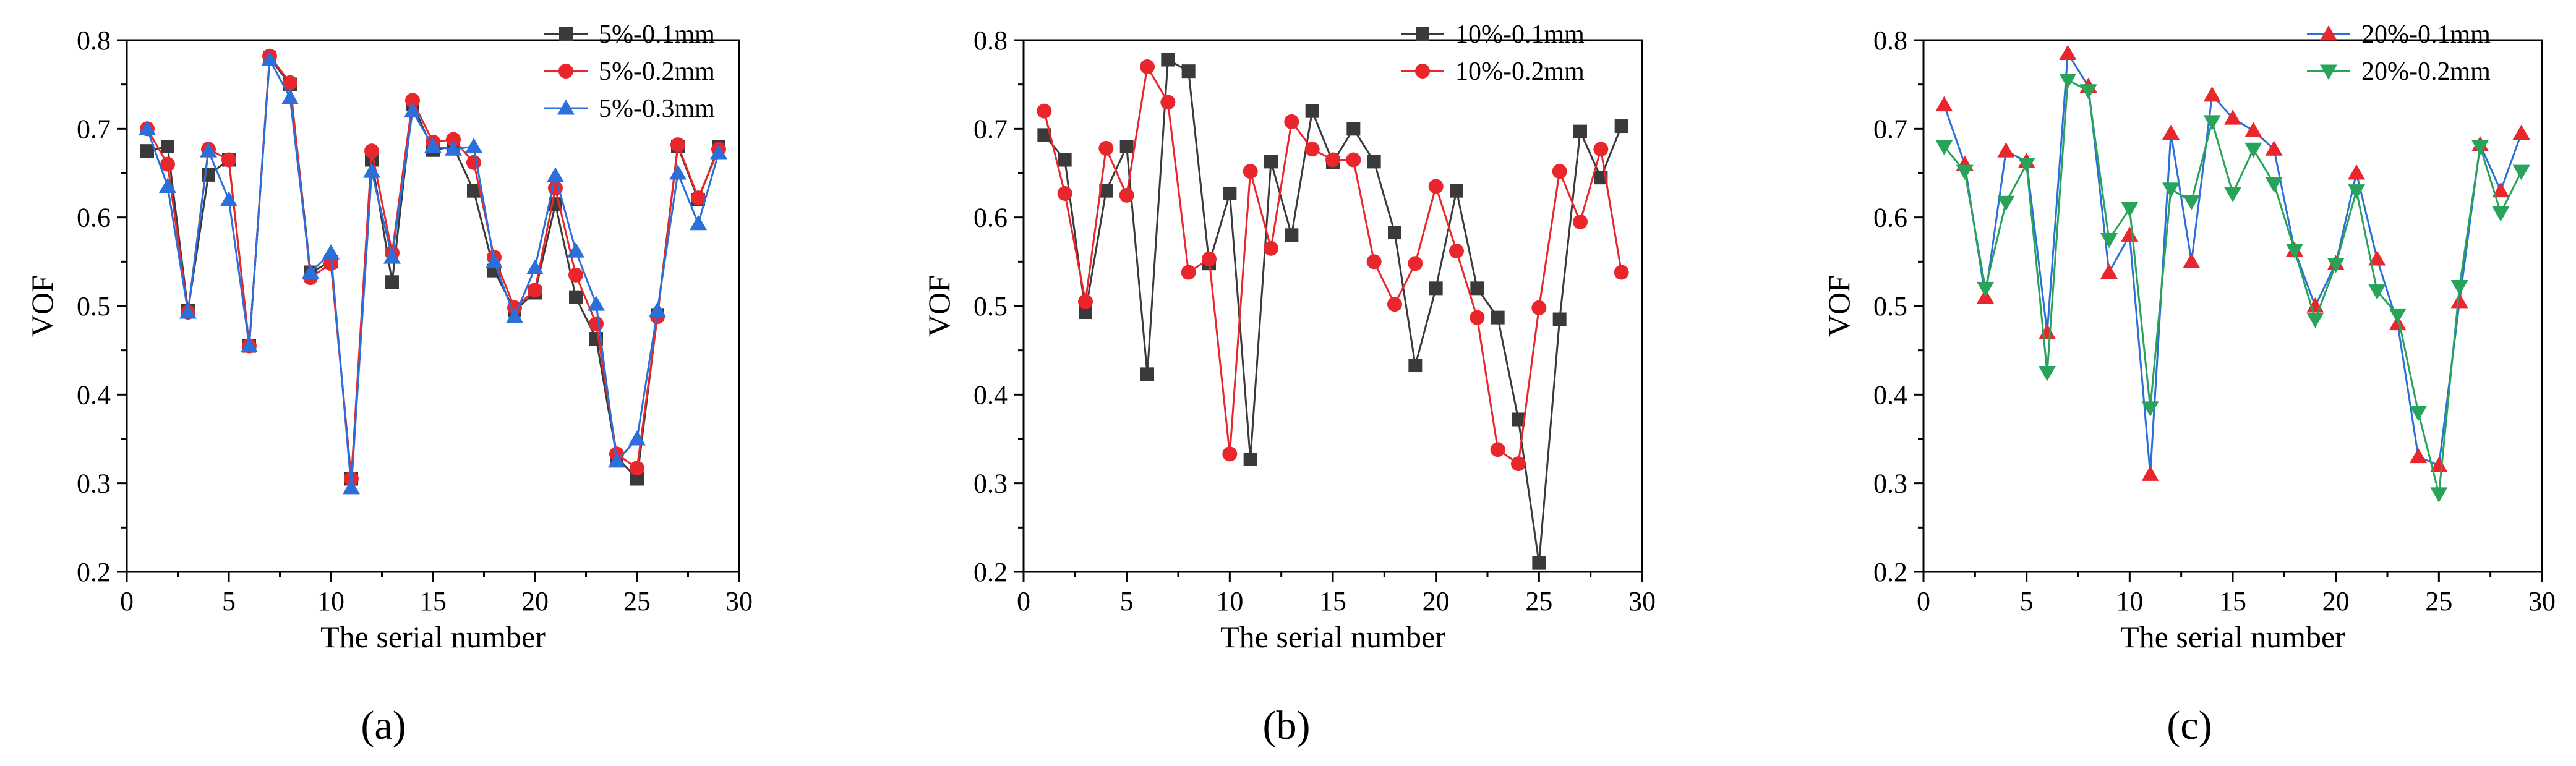  I want to click on y-tick-label: 0.7, so click(94, 129).